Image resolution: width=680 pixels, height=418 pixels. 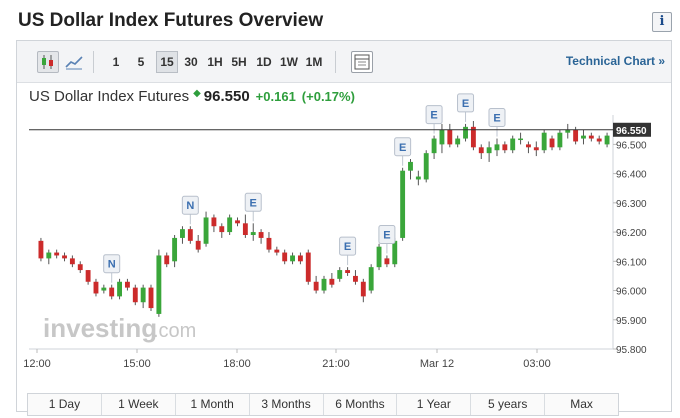 What do you see at coordinates (328, 96) in the screenshot?
I see `price-change-percent: (+0.17%)` at bounding box center [328, 96].